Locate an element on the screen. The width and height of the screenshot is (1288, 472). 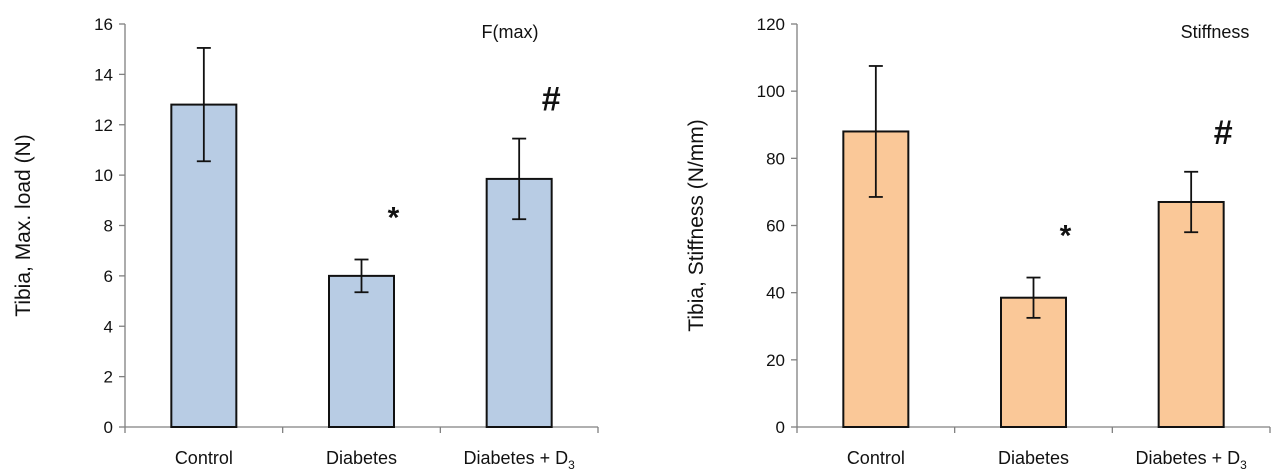
y-axis-title: Tibia, Max. load (N) is located at coordinates (23, 225).